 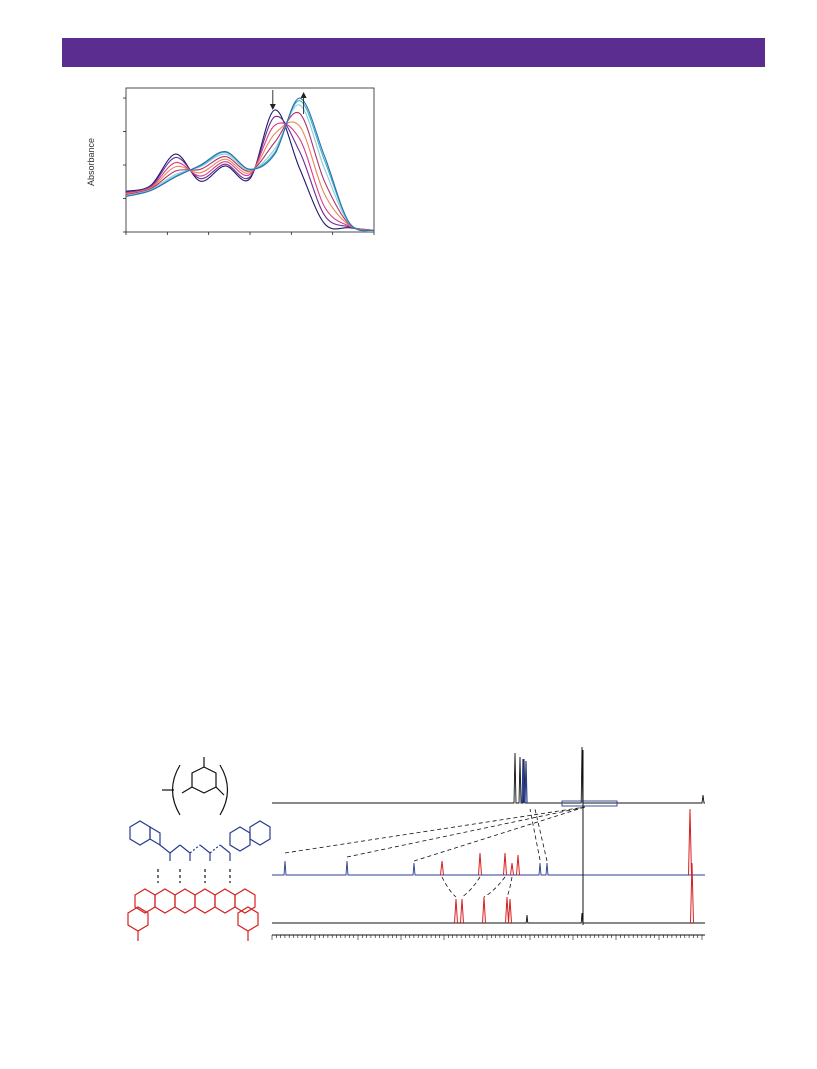 I want to click on nmr-trace-top, so click(x=488, y=775).